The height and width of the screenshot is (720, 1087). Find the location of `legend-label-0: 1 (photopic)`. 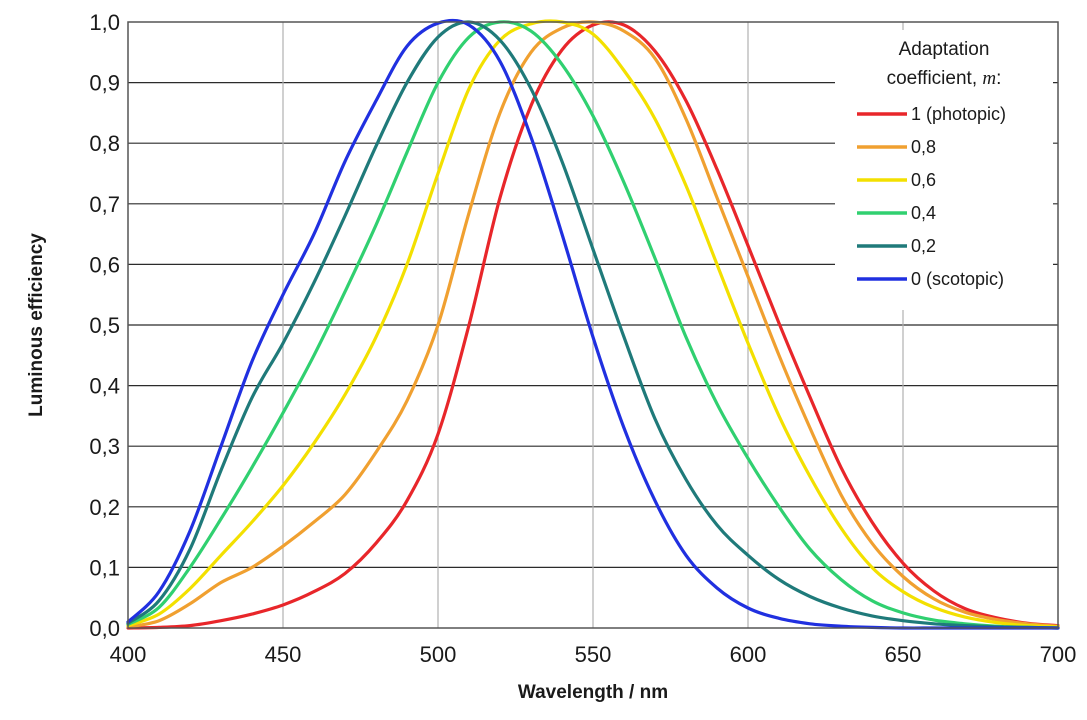

legend-label-0: 1 (photopic) is located at coordinates (958, 114).